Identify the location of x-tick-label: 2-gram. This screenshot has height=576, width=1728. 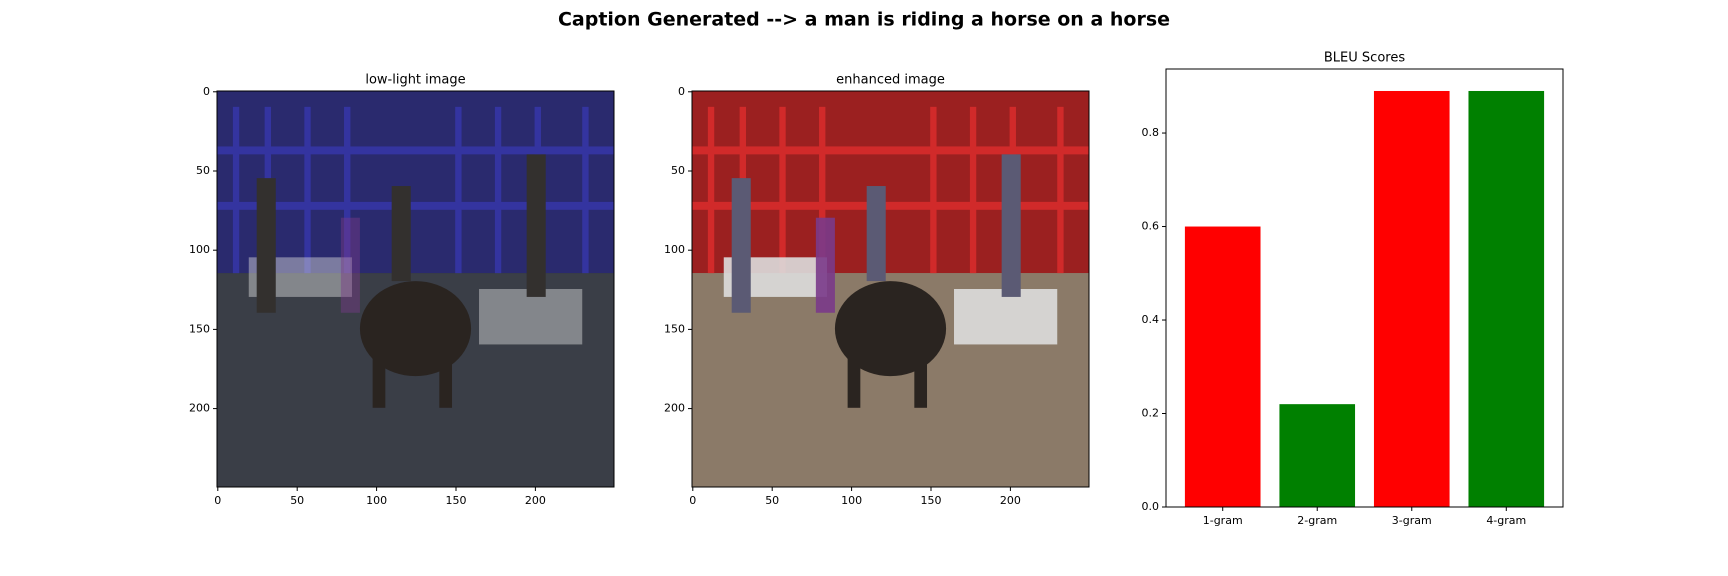
(1317, 520).